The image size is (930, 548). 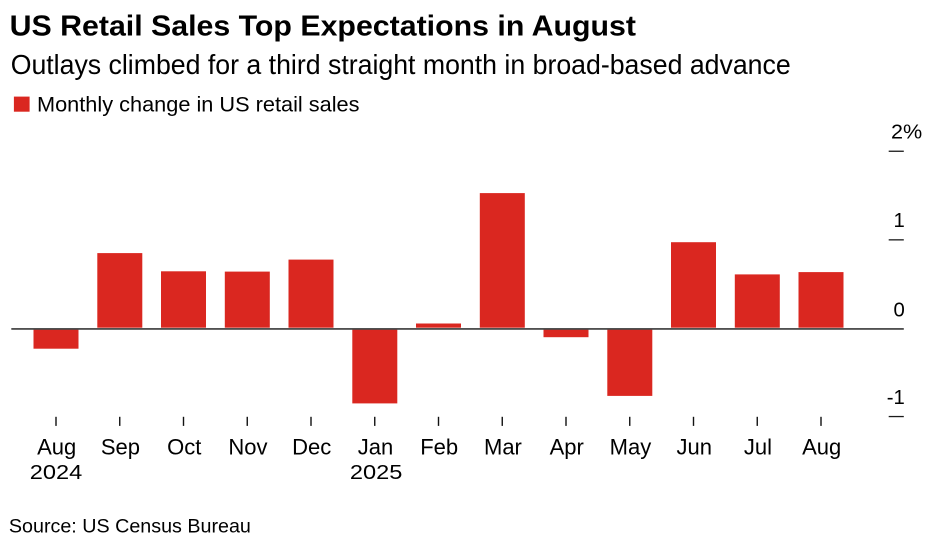 What do you see at coordinates (567, 447) in the screenshot?
I see `svg-text: Apr` at bounding box center [567, 447].